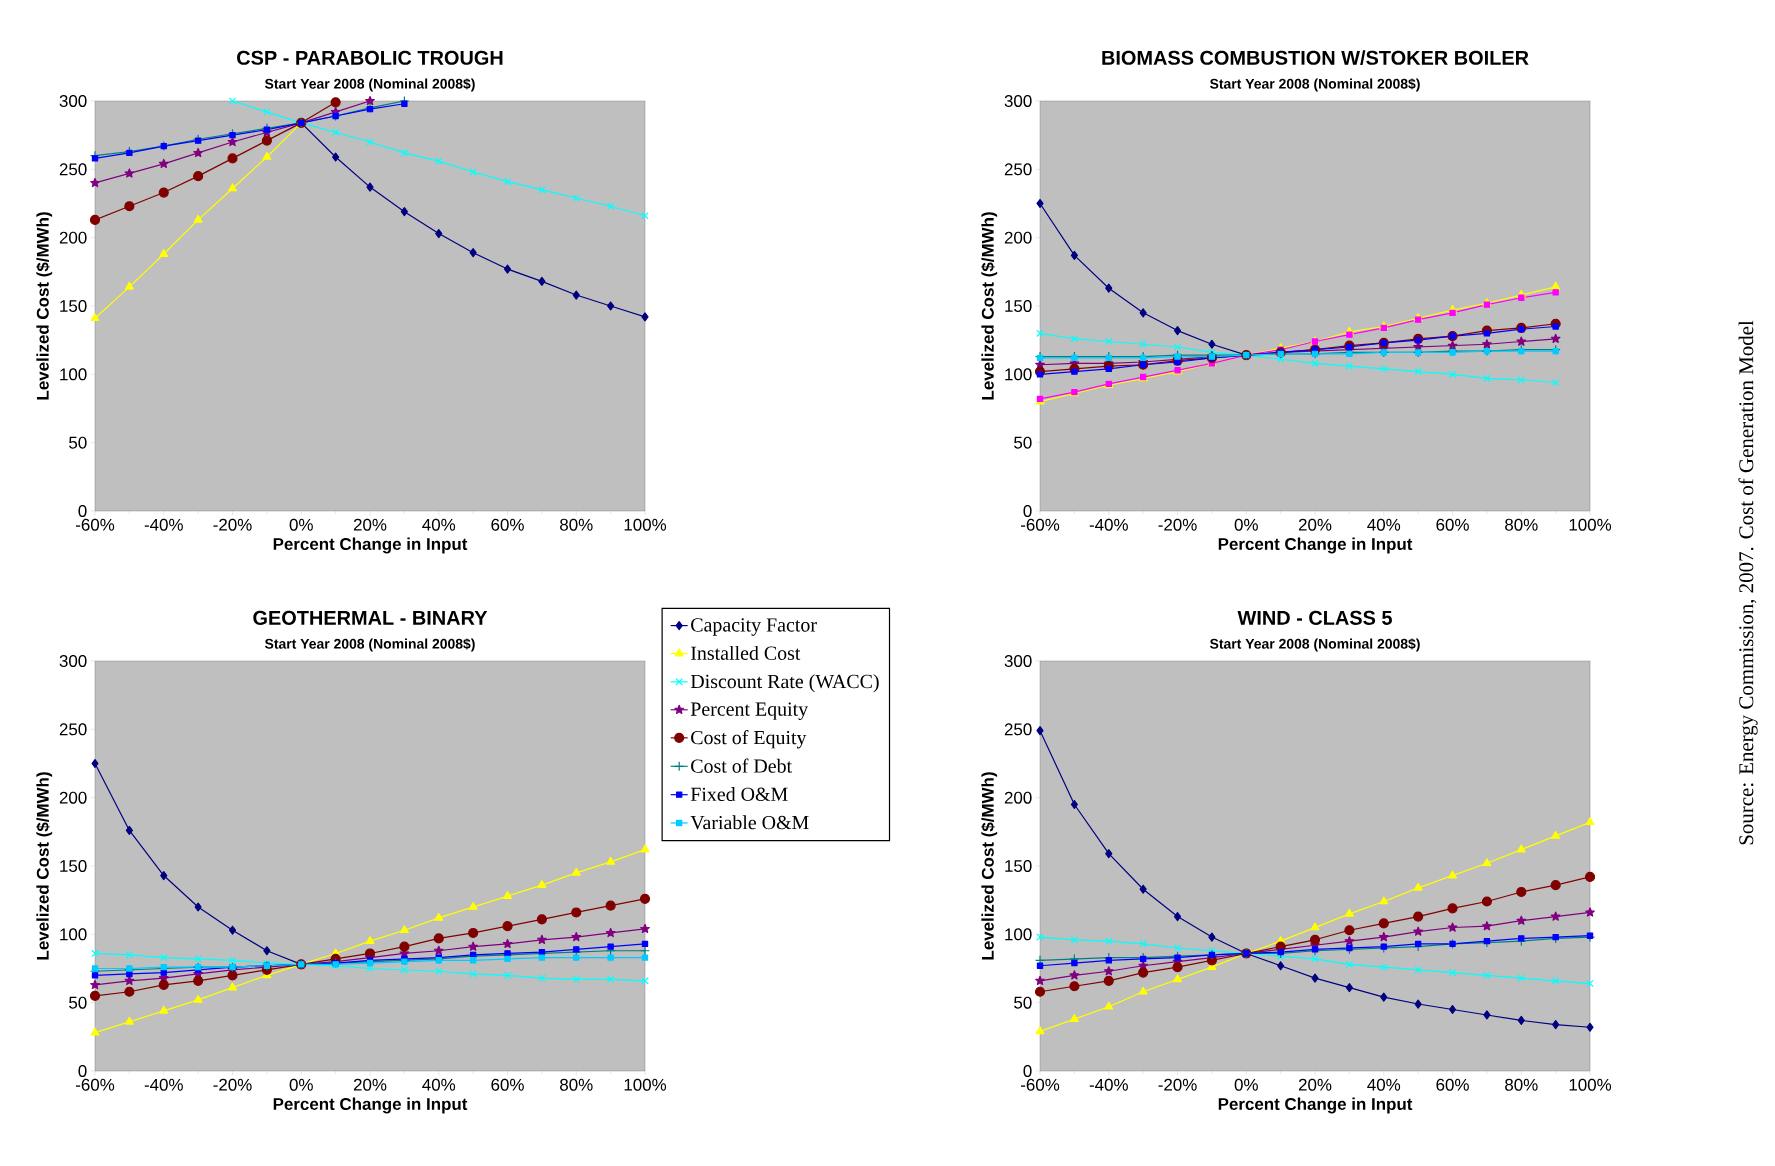 This screenshot has width=1775, height=1166. Describe the element at coordinates (1748, 582) in the screenshot. I see `source-note: Source: Energy Commission, 2007. Cost of Generation Model` at that location.